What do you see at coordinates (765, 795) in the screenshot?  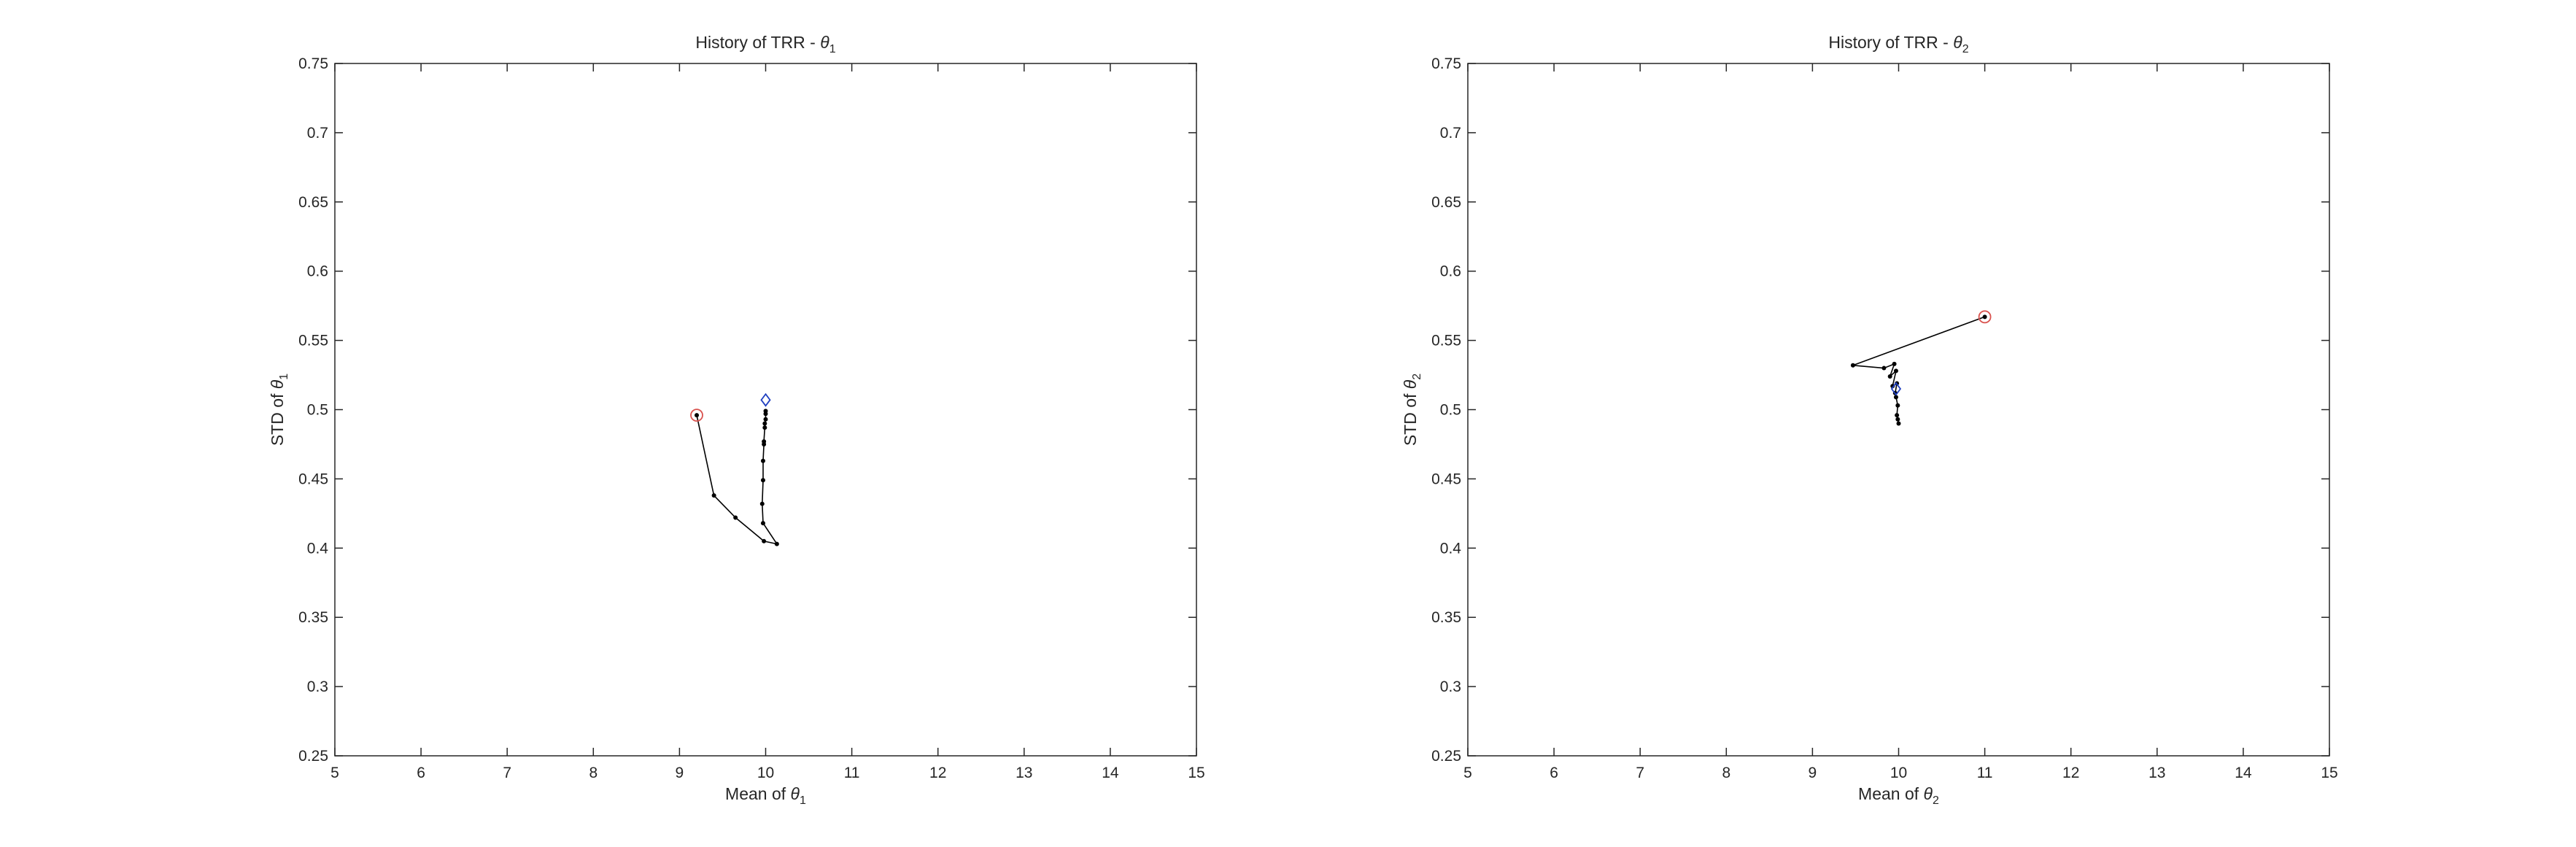 I see `x-axis-label: Mean of θ1` at bounding box center [765, 795].